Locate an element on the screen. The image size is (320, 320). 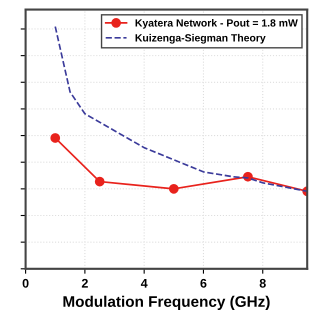
x-tick-label: 6 is located at coordinates (203, 283).